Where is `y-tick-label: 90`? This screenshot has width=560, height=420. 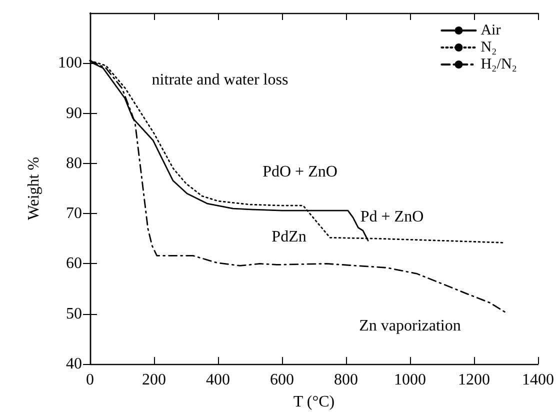 y-tick-label: 90 is located at coordinates (74, 113).